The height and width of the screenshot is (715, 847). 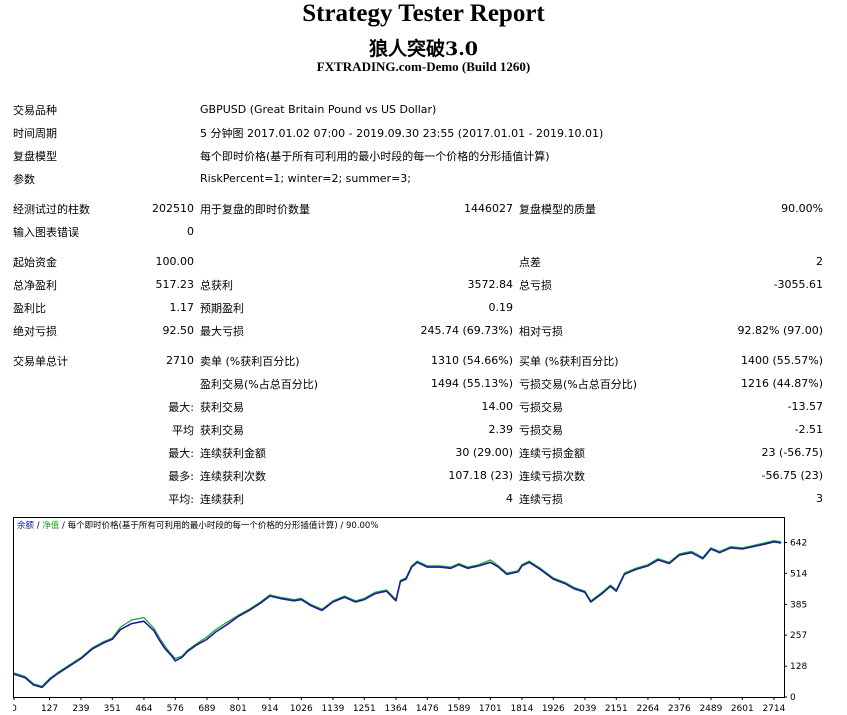 I want to click on x-tick-label: 689, so click(x=206, y=709).